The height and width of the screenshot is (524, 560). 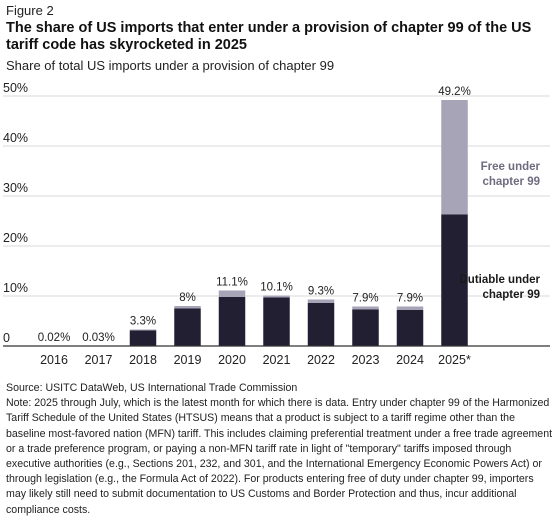 What do you see at coordinates (187, 298) in the screenshot?
I see `data-label: 8%` at bounding box center [187, 298].